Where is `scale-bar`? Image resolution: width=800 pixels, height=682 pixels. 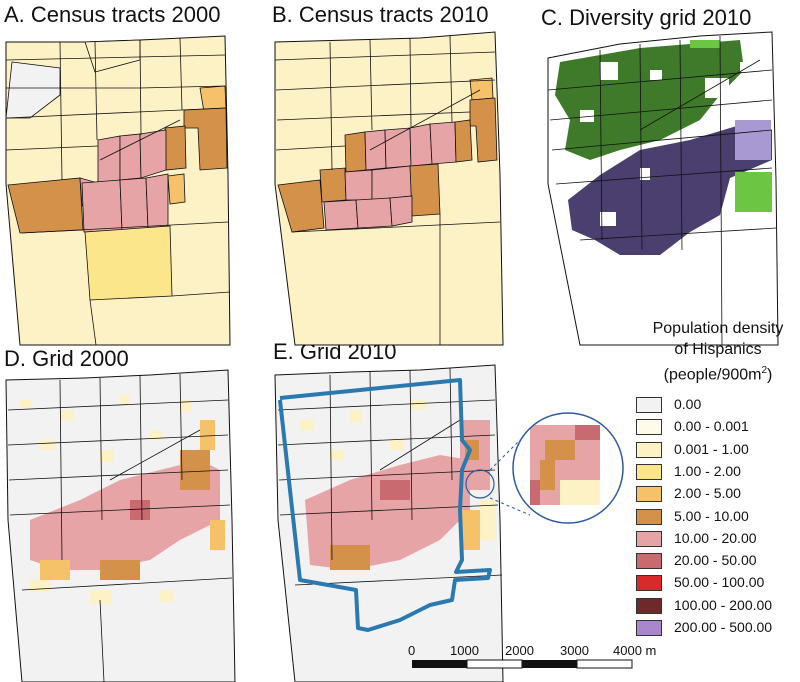
scale-bar is located at coordinates (522, 664).